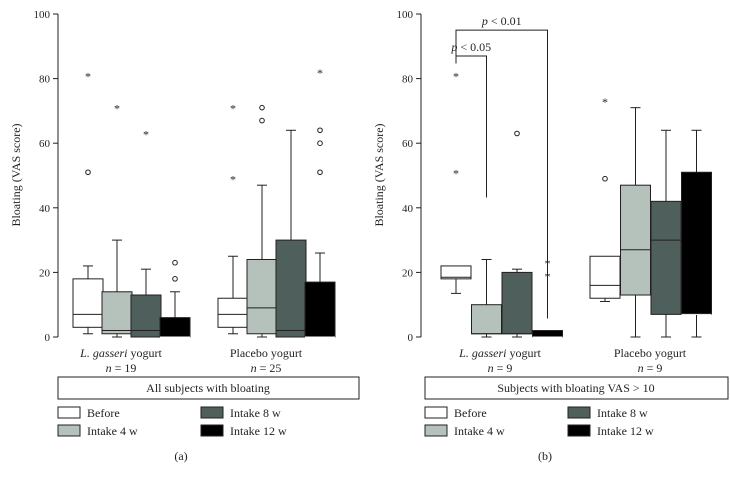  I want to click on panel-a-group2-intake12-box, so click(320, 309).